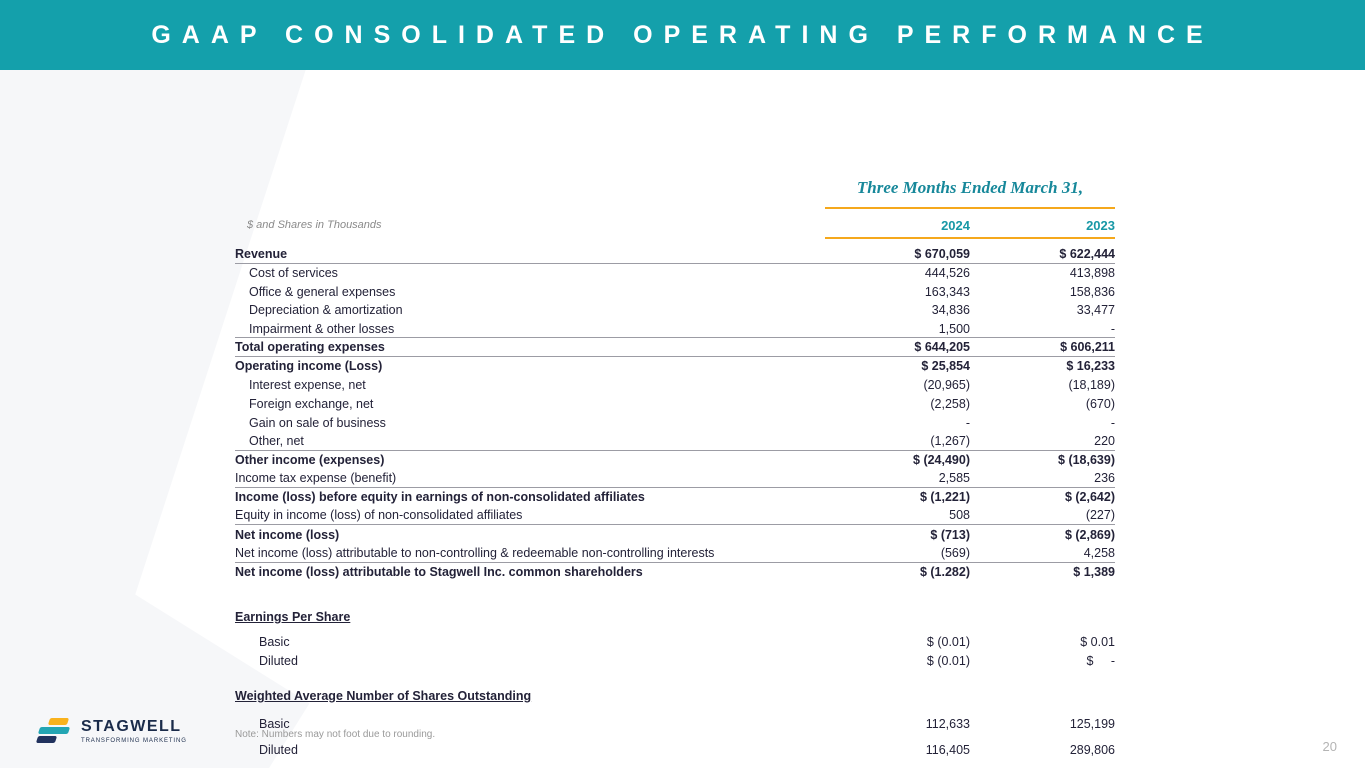 The image size is (1365, 768). Describe the element at coordinates (675, 422) in the screenshot. I see `table-row: Gain on sale of business - -` at that location.